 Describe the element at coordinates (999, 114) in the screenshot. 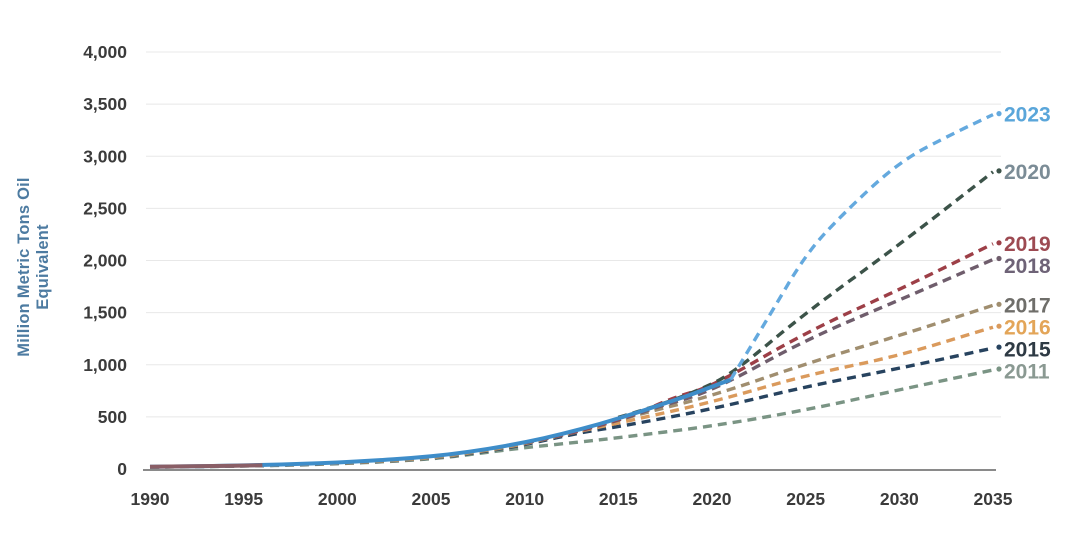

I see `series-endpoint-dot-2023` at that location.